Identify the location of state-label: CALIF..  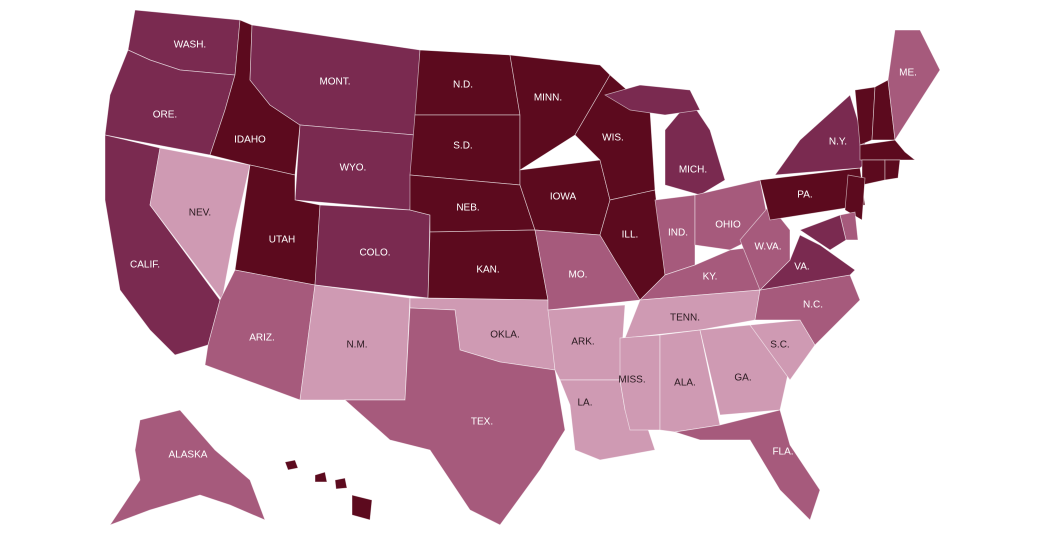
(145, 265).